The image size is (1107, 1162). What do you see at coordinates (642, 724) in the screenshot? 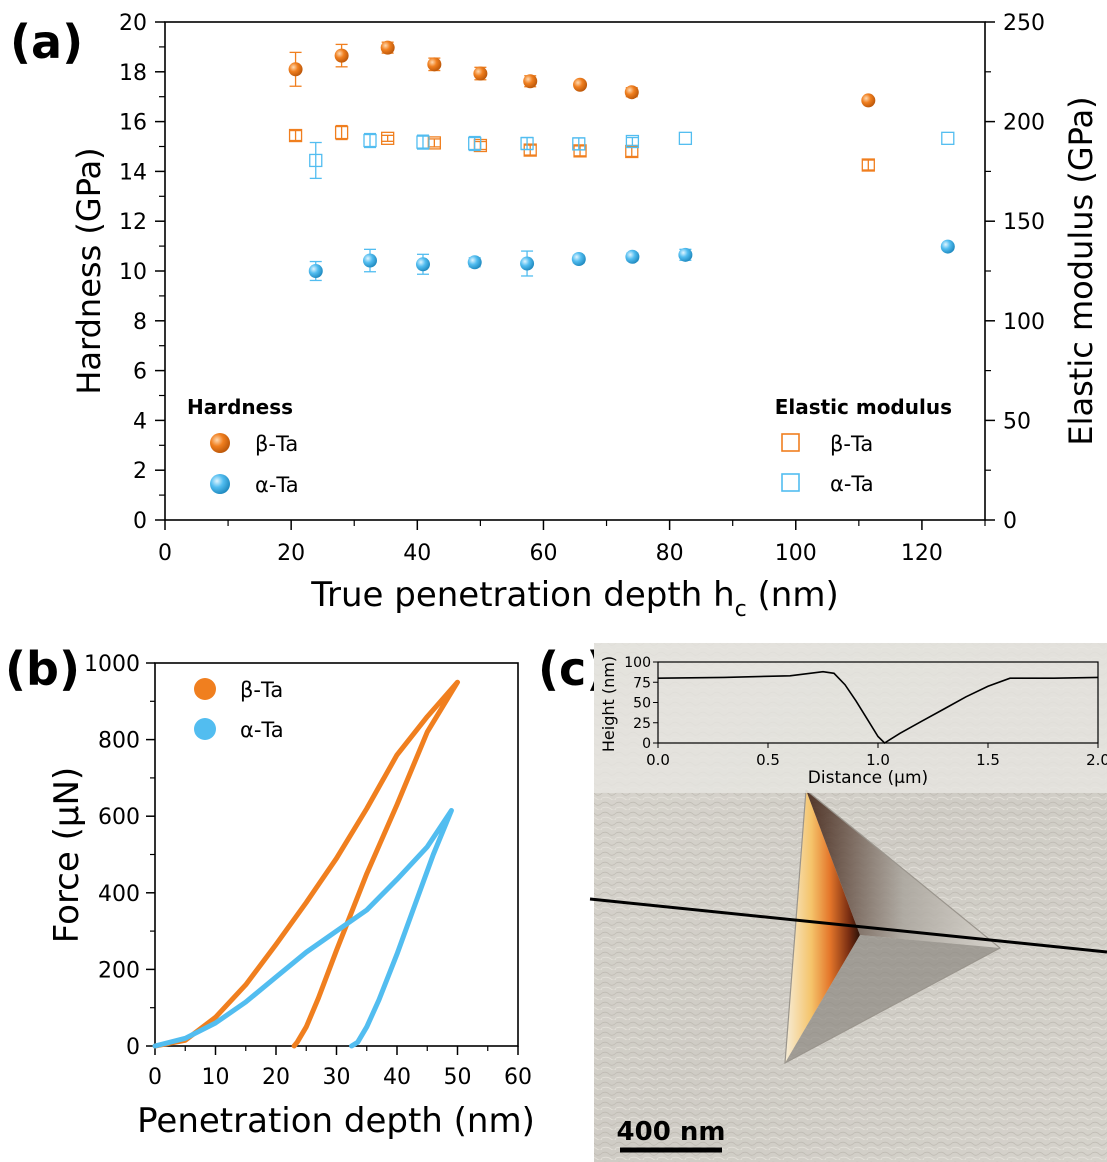
I see `inset-y-tick-label: 25` at bounding box center [642, 724].